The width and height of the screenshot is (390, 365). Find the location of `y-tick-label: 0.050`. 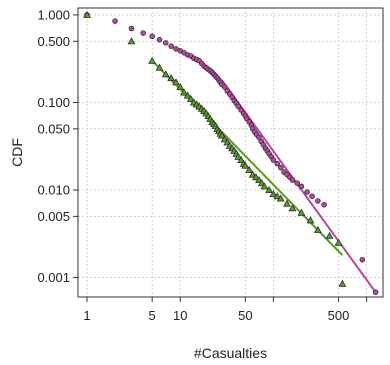

y-tick-label: 0.050 is located at coordinates (53, 128).